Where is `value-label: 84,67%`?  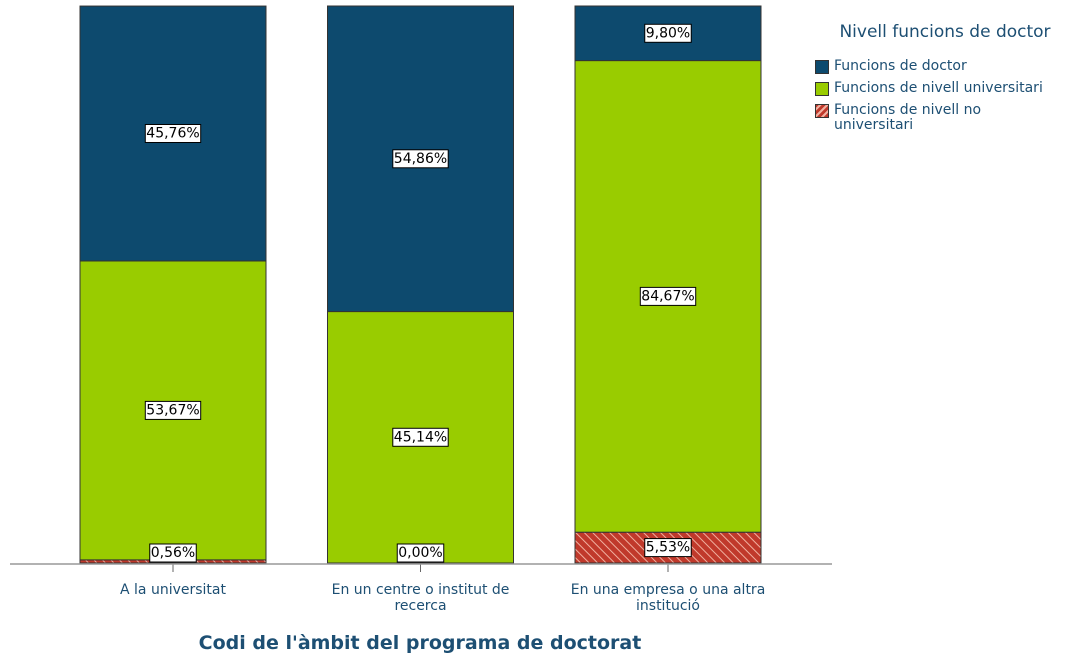
value-label: 84,67% is located at coordinates (667, 296).